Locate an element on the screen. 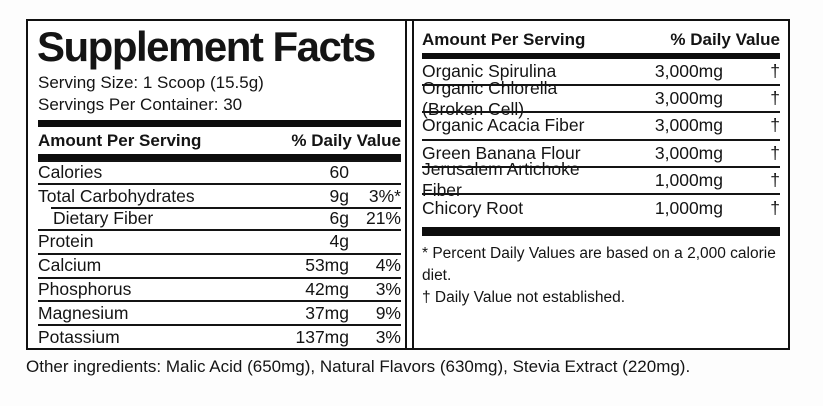  nutrient-name: Dietary Fiber is located at coordinates (103, 217).